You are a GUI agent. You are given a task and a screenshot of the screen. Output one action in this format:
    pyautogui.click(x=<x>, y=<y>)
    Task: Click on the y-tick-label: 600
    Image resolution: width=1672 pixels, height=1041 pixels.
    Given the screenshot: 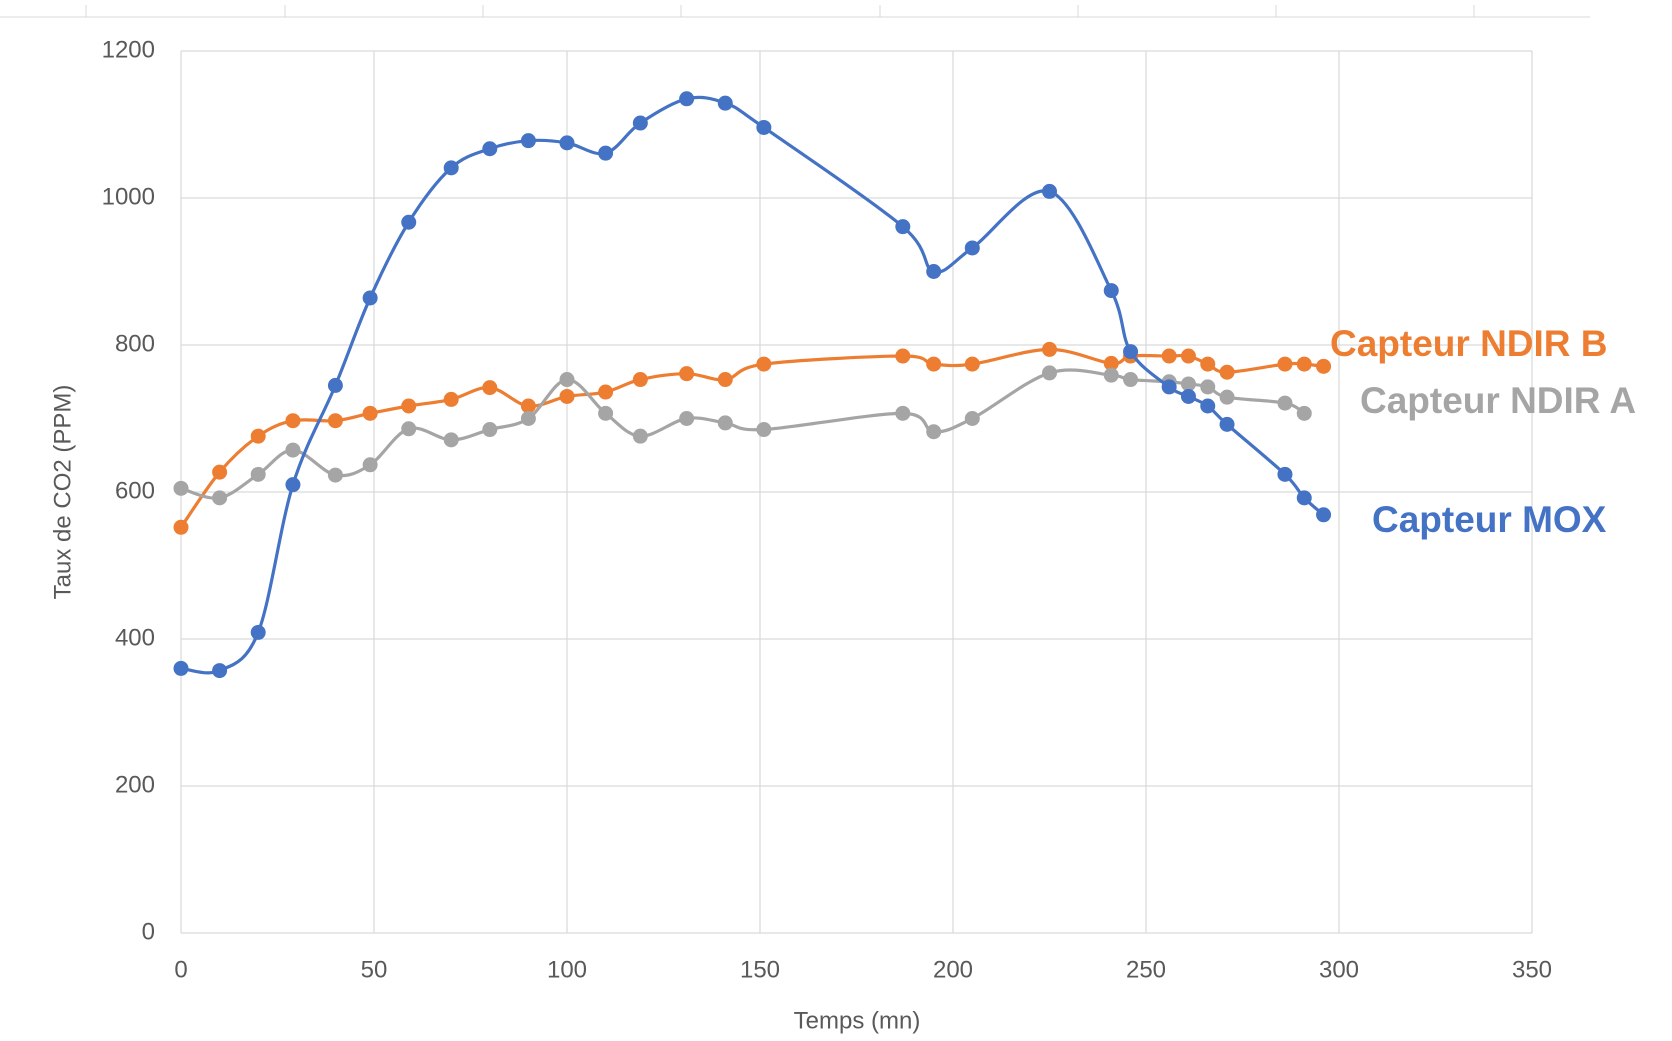 What is the action you would take?
    pyautogui.click(x=135, y=490)
    